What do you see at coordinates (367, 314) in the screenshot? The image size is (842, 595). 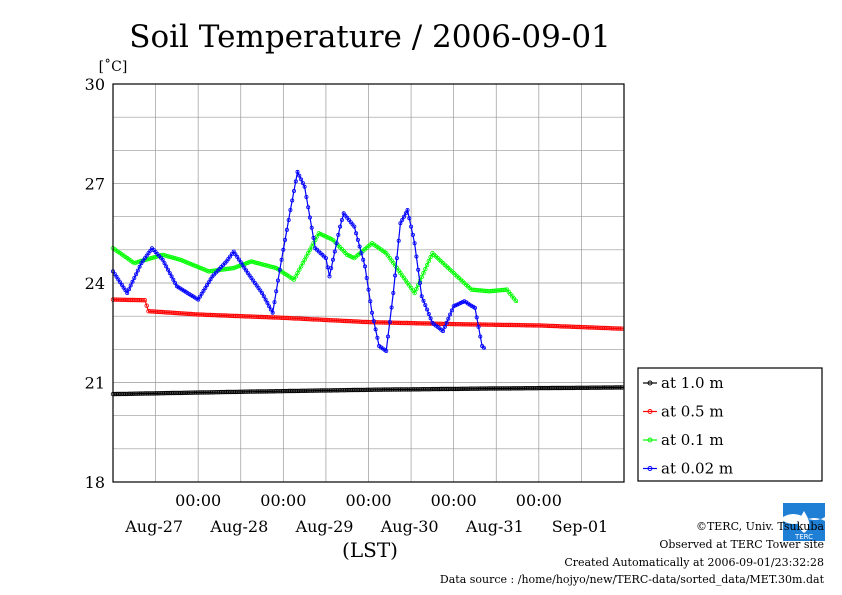 I see `series-at-0-5-m` at bounding box center [367, 314].